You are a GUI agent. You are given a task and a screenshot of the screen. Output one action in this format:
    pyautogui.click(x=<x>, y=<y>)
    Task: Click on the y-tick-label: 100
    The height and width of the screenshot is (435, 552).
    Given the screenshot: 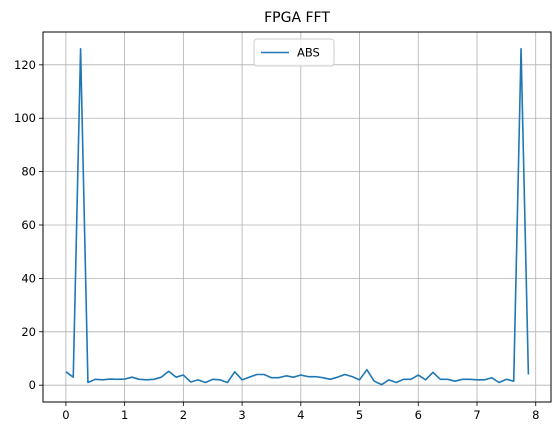 What is the action you would take?
    pyautogui.click(x=25, y=118)
    